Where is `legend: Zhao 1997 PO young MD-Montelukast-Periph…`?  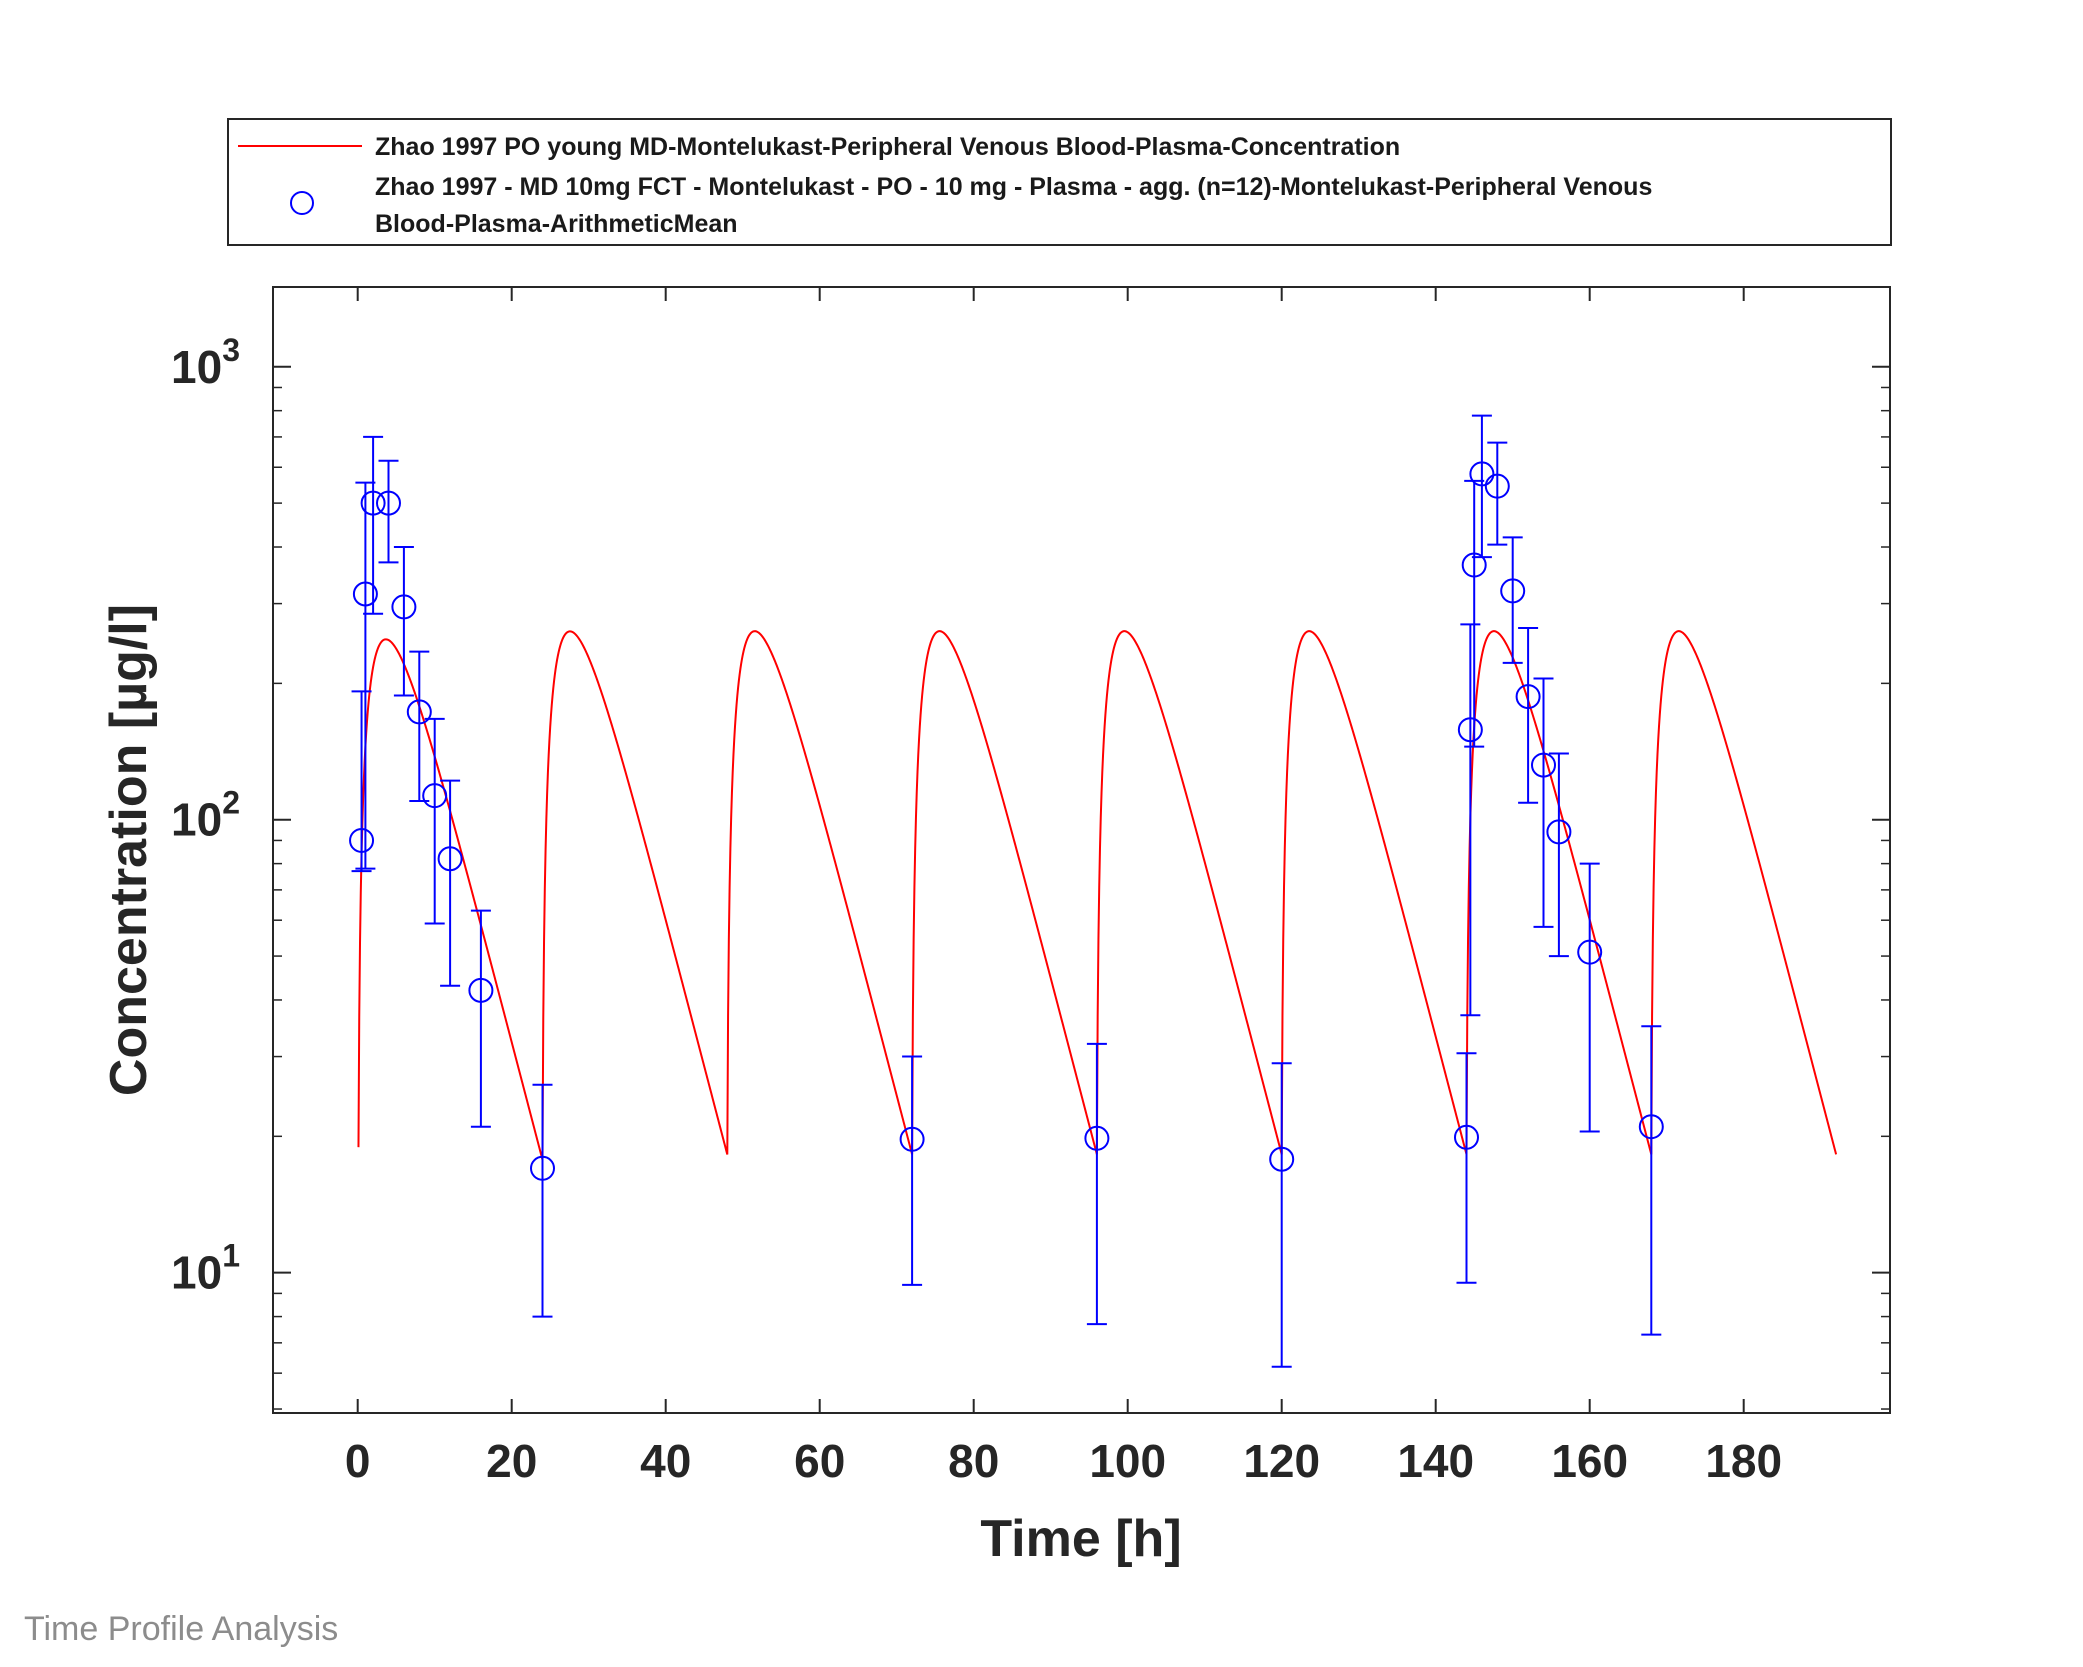
legend: Zhao 1997 PO young MD-Montelukast-Periph… is located at coordinates (1059, 182).